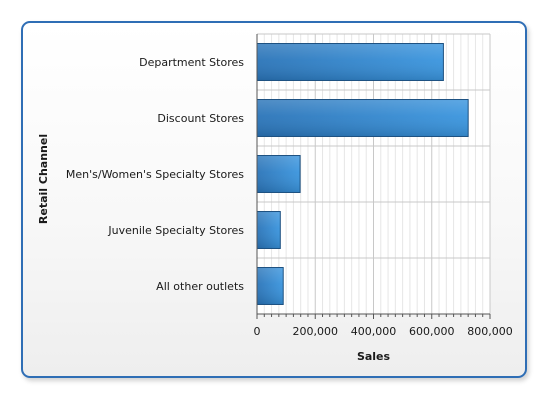  What do you see at coordinates (200, 118) in the screenshot?
I see `category-label: Discount Stores` at bounding box center [200, 118].